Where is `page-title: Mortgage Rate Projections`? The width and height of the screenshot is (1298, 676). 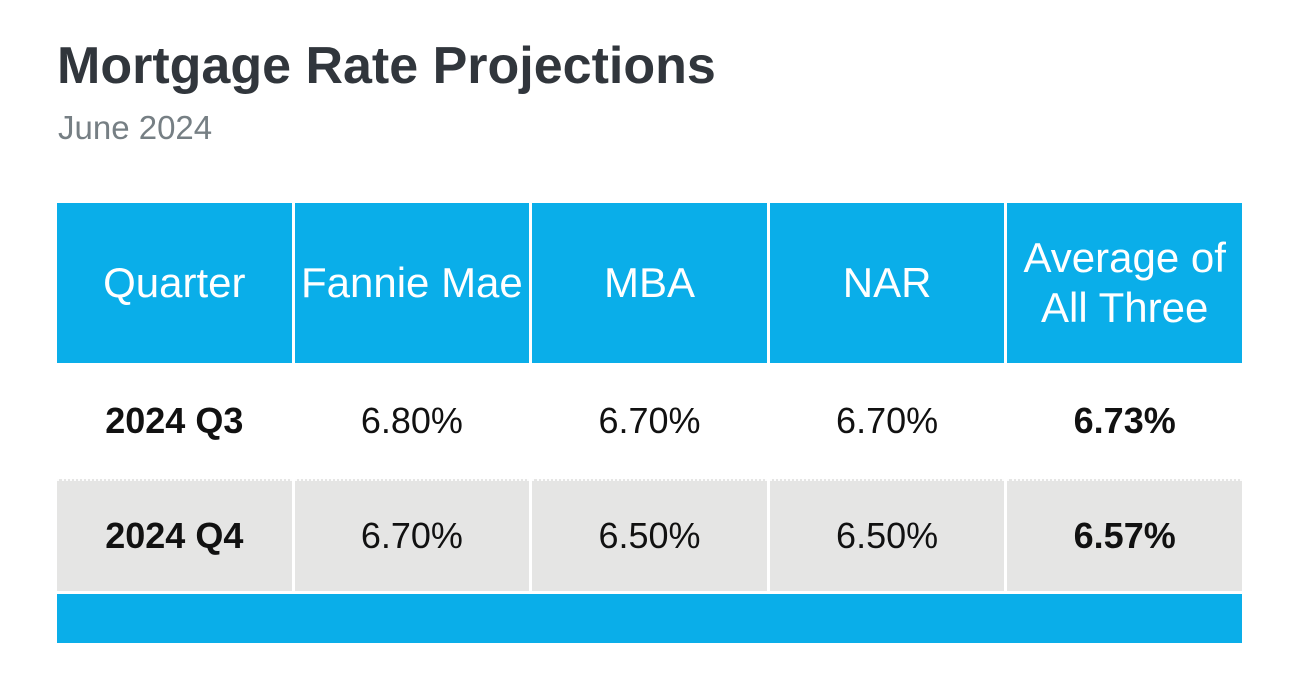
page-title: Mortgage Rate Projections is located at coordinates (386, 66).